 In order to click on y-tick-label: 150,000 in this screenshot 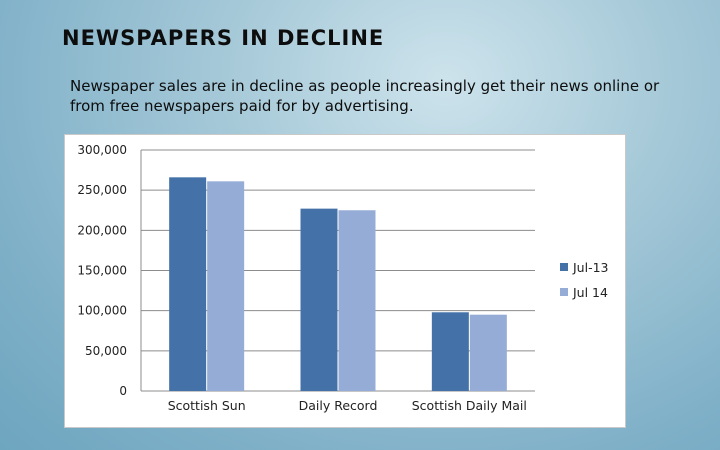, I will do `click(102, 271)`.